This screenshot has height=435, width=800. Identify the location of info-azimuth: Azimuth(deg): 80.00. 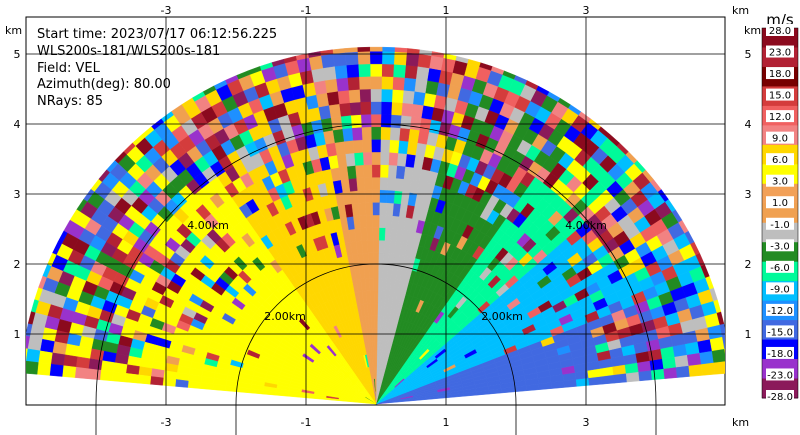
(104, 84).